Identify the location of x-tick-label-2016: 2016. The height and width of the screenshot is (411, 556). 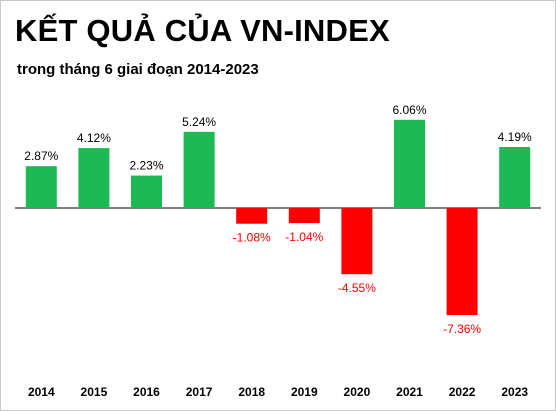
(146, 392).